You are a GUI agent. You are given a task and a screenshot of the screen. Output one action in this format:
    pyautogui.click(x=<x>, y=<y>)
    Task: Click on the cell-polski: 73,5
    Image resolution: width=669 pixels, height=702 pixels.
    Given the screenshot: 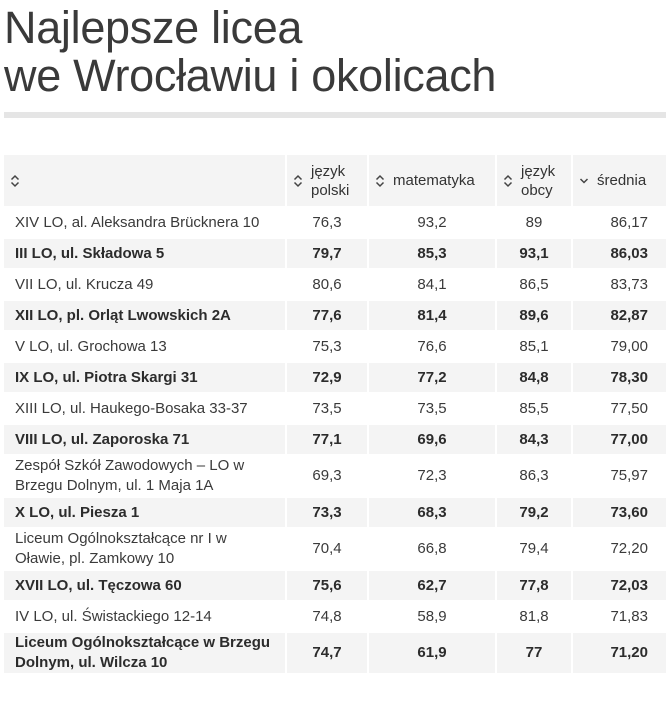 What is the action you would take?
    pyautogui.click(x=327, y=408)
    